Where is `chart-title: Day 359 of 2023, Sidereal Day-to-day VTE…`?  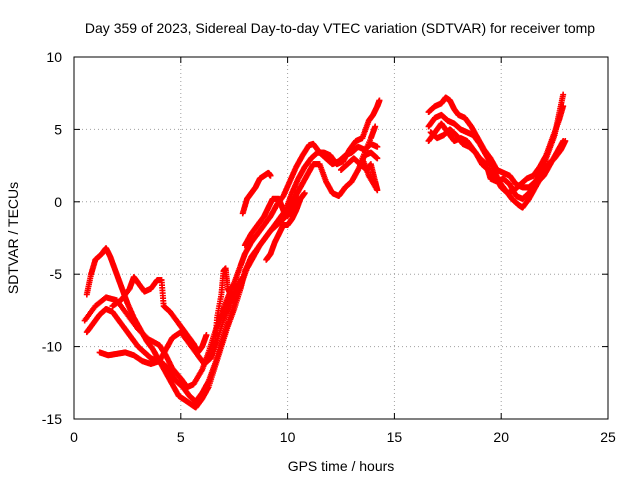
chart-title: Day 359 of 2023, Sidereal Day-to-day VTE… is located at coordinates (340, 28).